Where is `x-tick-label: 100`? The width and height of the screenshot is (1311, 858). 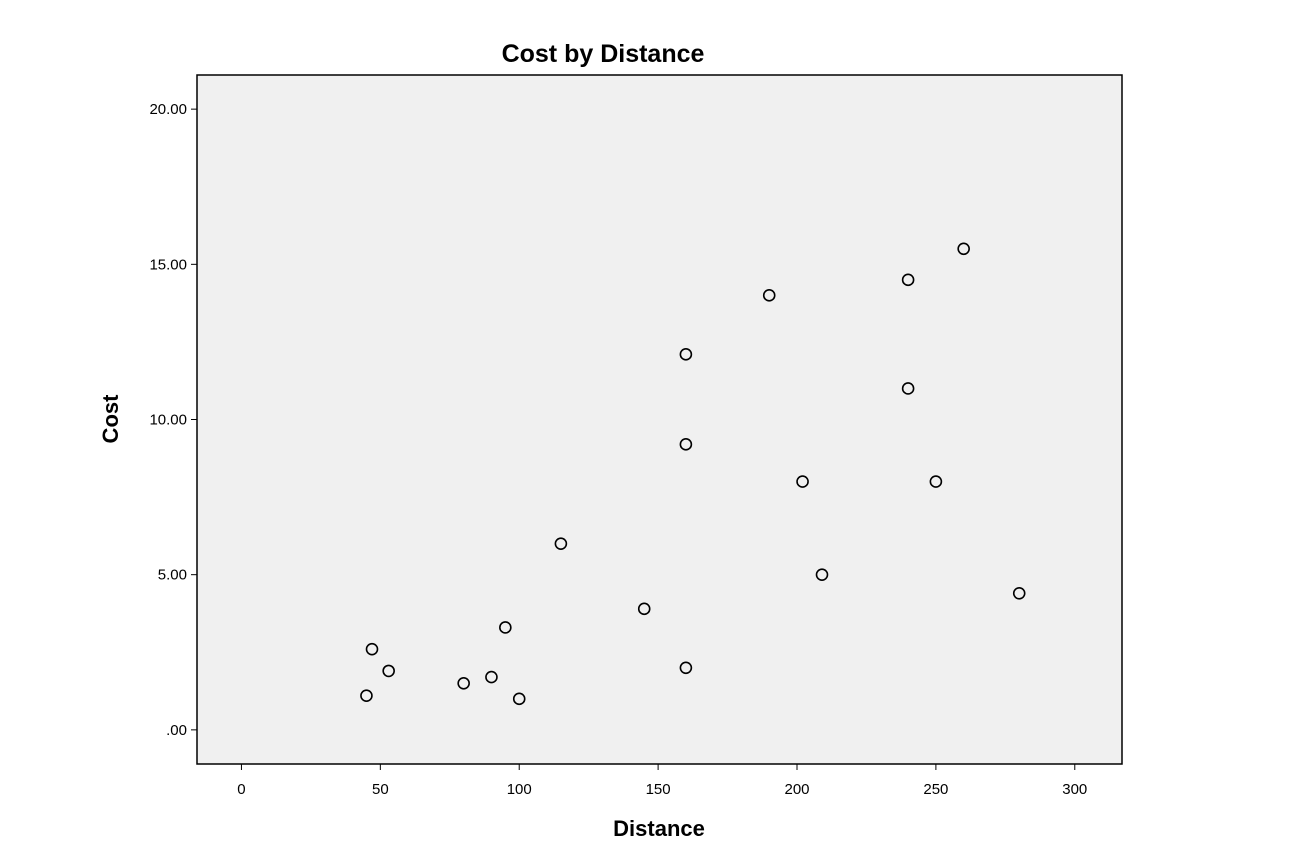
x-tick-label: 100 is located at coordinates (519, 789).